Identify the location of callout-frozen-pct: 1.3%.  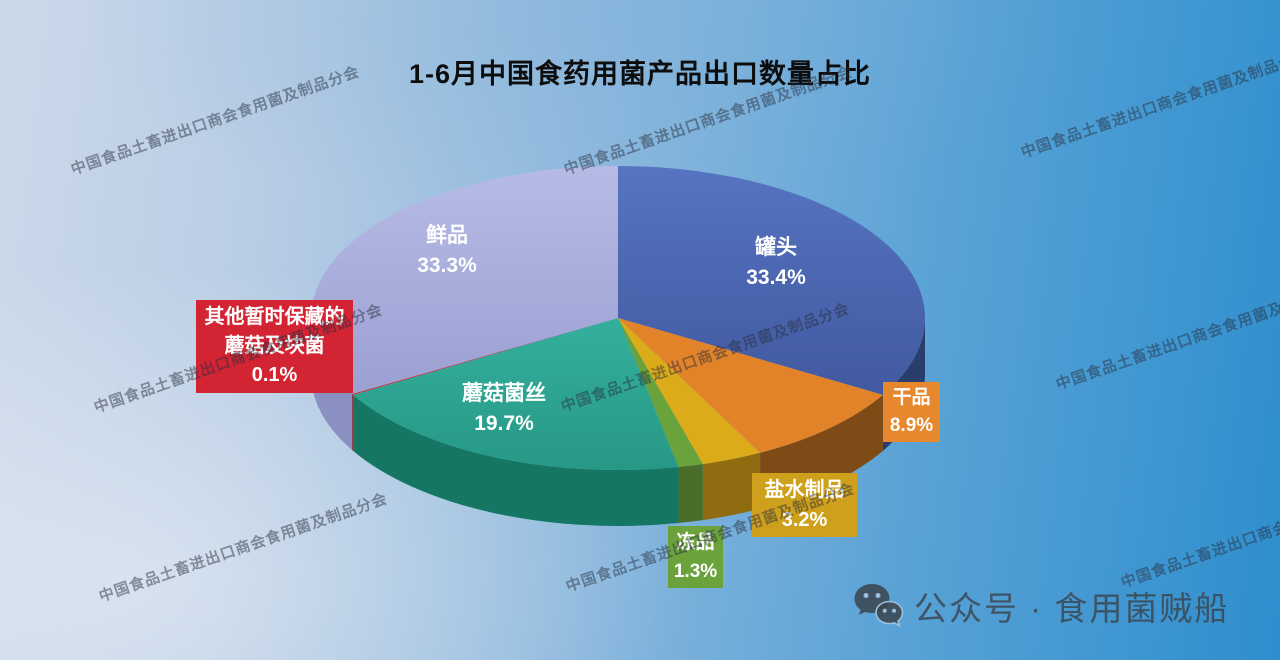
(695, 571).